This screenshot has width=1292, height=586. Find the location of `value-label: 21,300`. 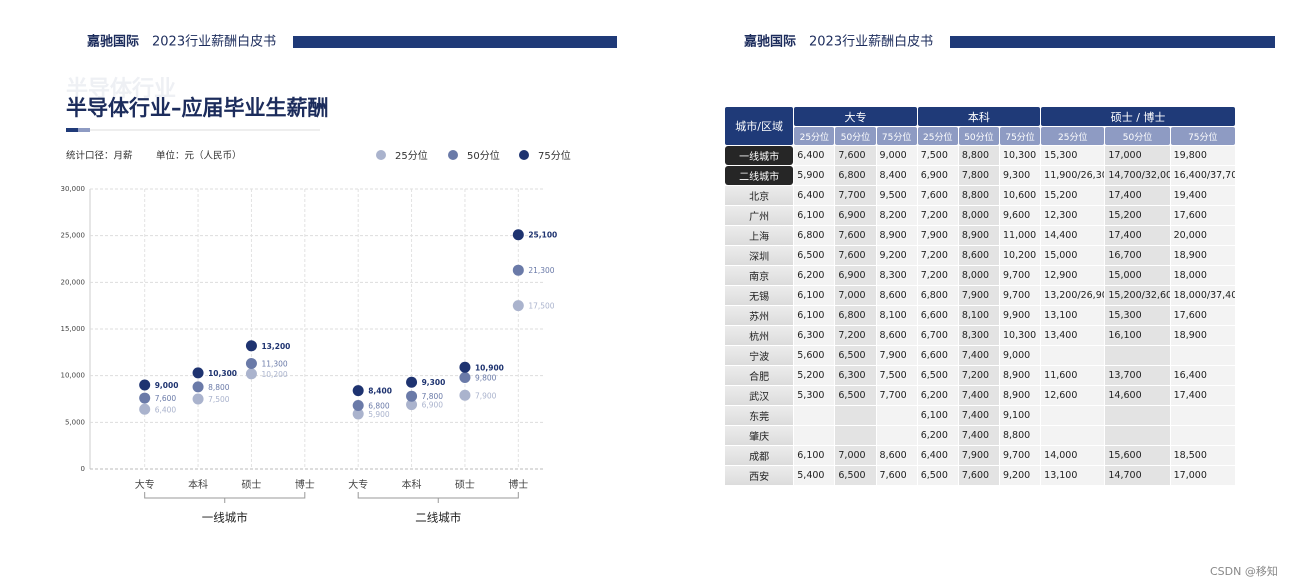

value-label: 21,300 is located at coordinates (541, 270).